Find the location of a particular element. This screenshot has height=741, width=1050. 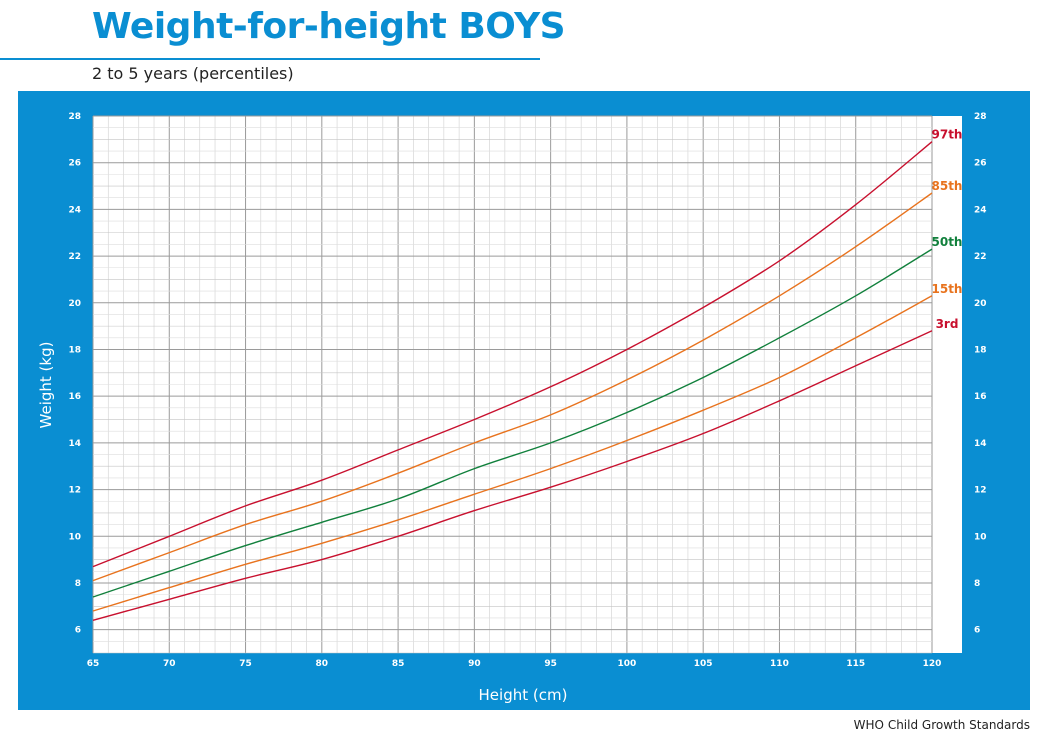

y-tick-label-right: 14 is located at coordinates (980, 444).